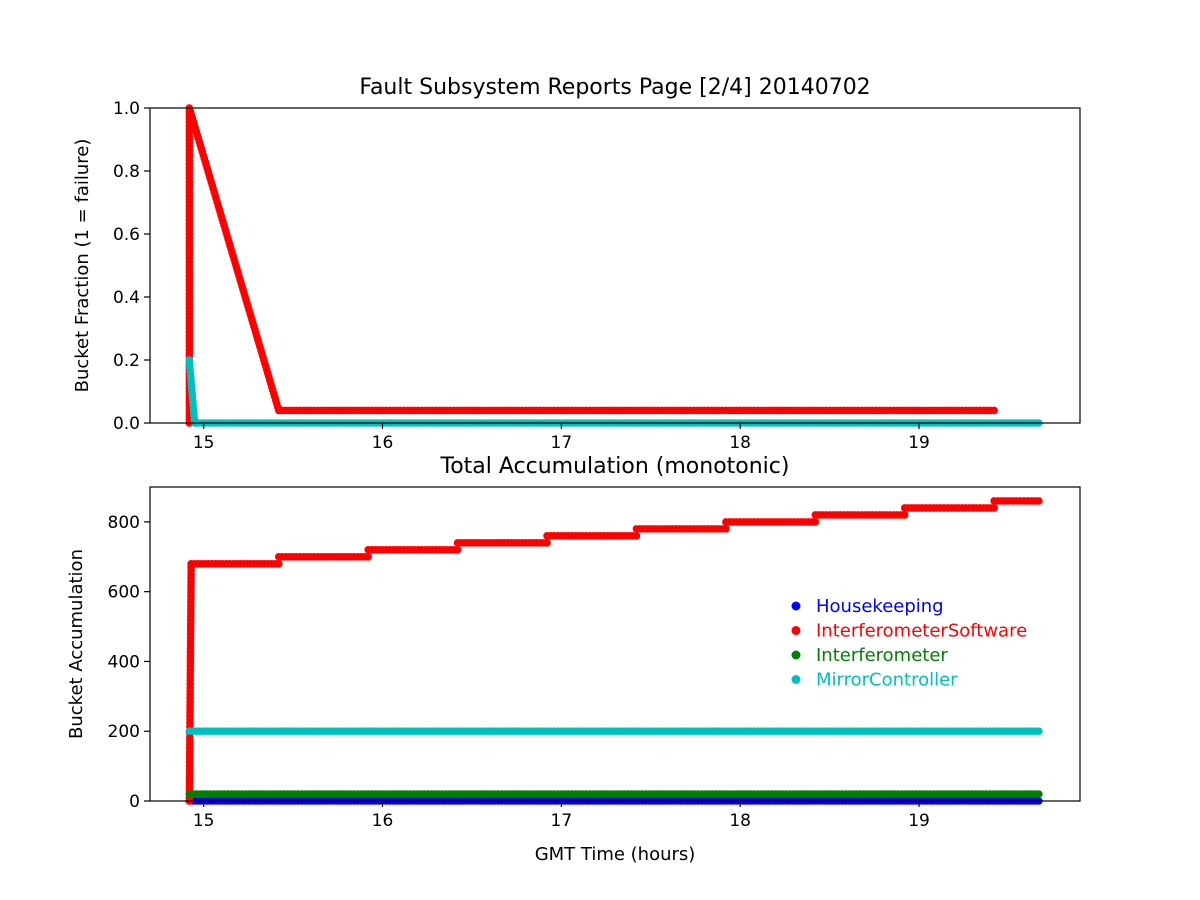  Describe the element at coordinates (126, 235) in the screenshot. I see `top-y-tick-label: 0.6` at that location.